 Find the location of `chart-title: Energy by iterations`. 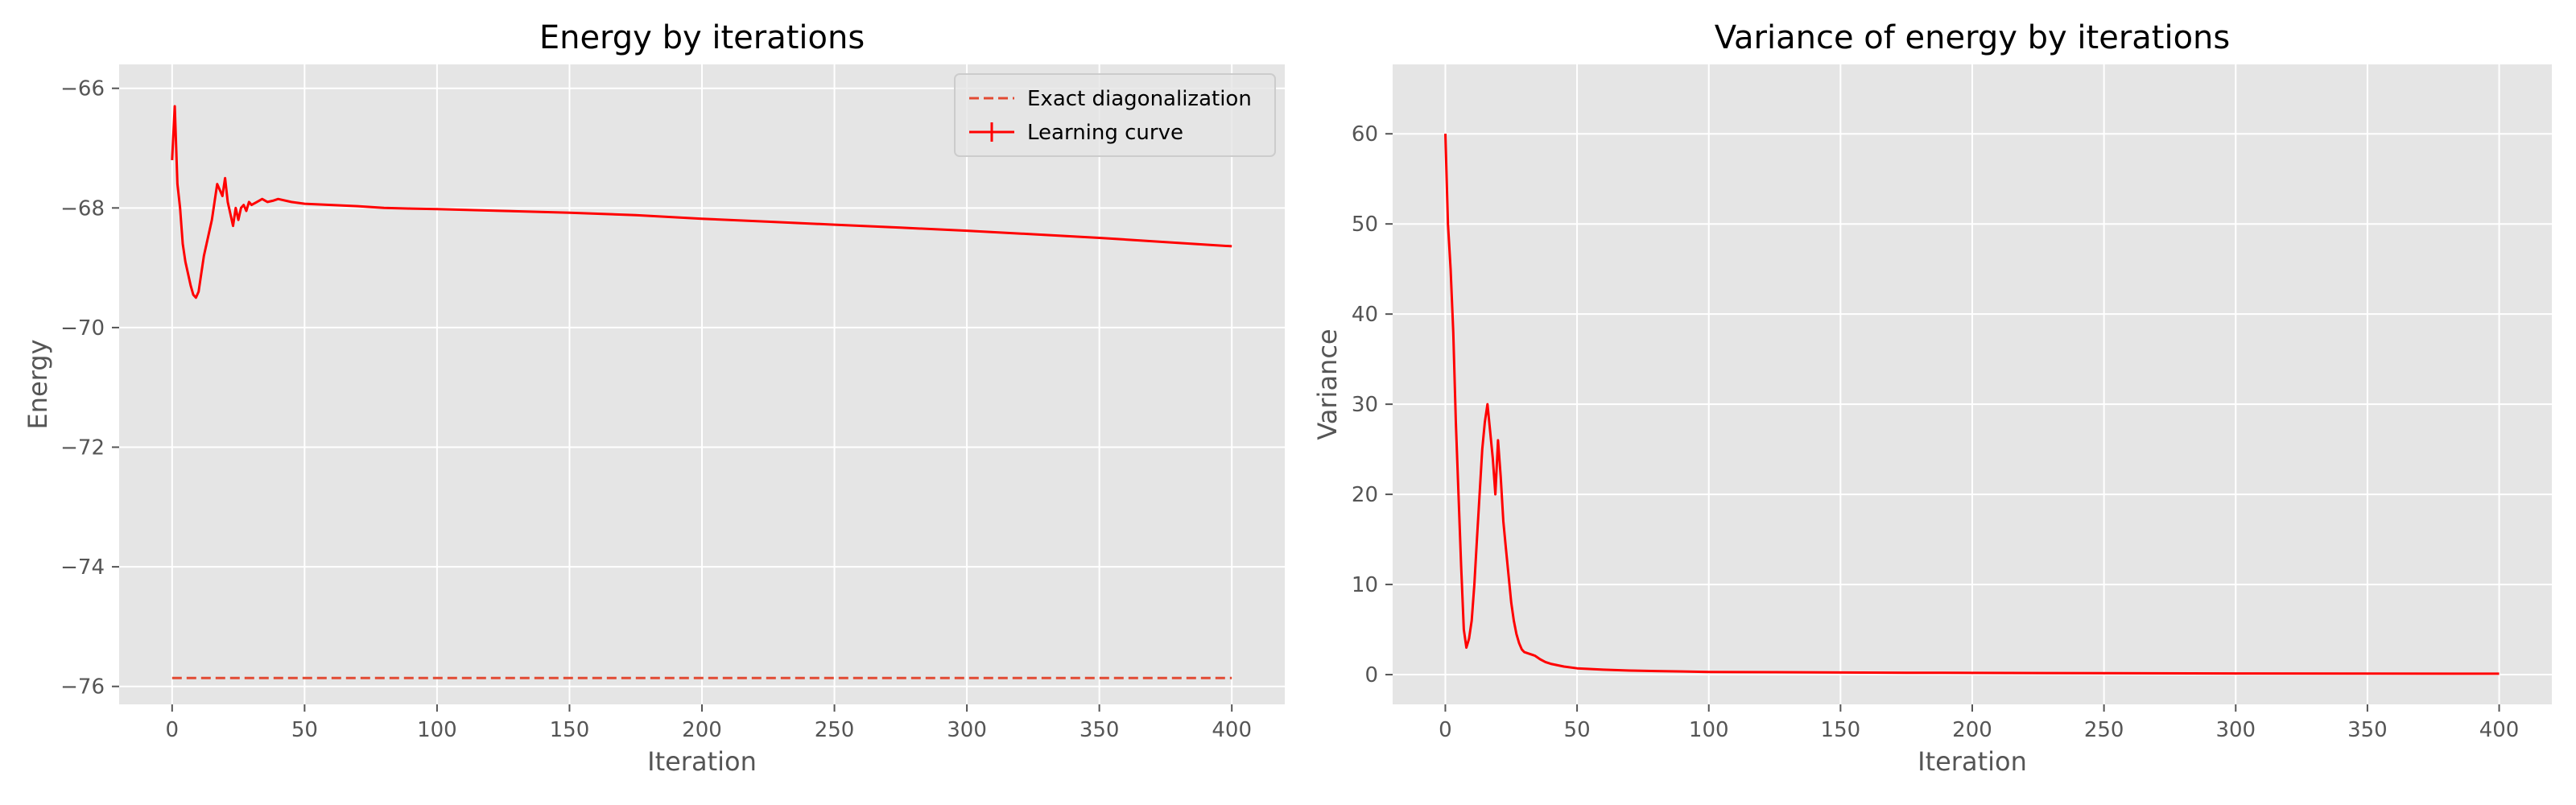

chart-title: Energy by iterations is located at coordinates (702, 37).